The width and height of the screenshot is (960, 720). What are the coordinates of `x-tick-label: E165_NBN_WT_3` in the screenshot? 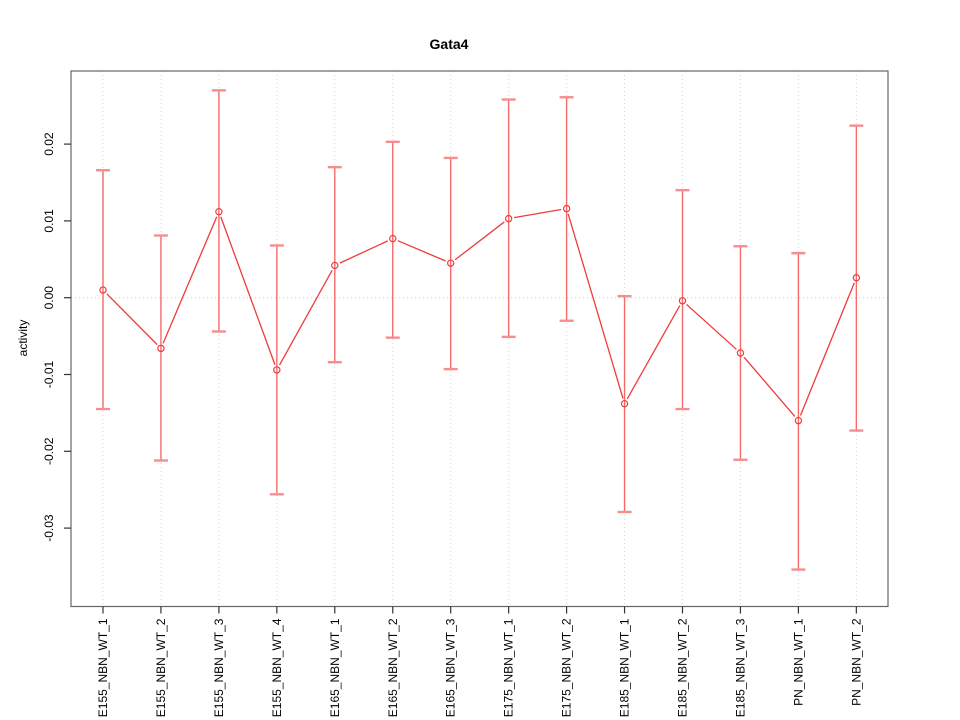 It's located at (451, 667).